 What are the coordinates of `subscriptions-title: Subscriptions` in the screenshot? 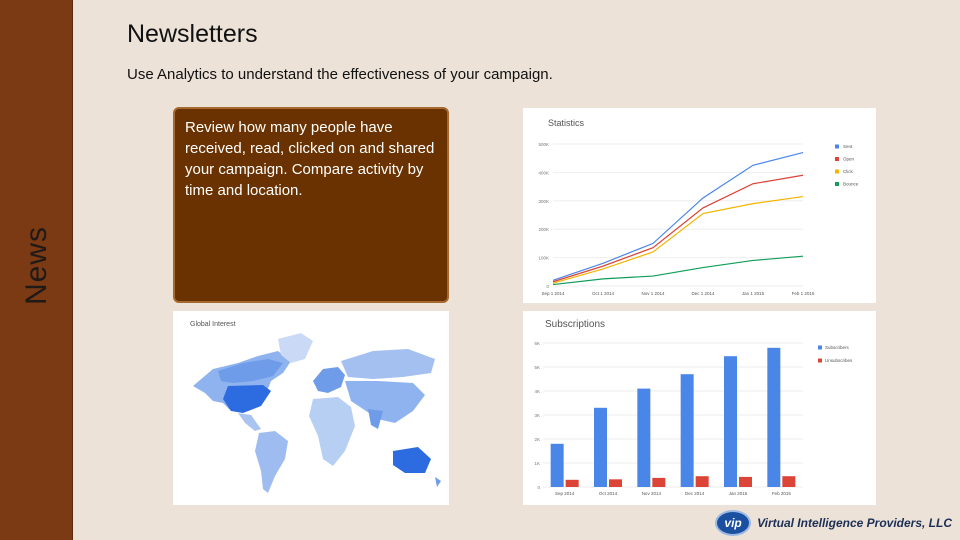 It's located at (575, 324).